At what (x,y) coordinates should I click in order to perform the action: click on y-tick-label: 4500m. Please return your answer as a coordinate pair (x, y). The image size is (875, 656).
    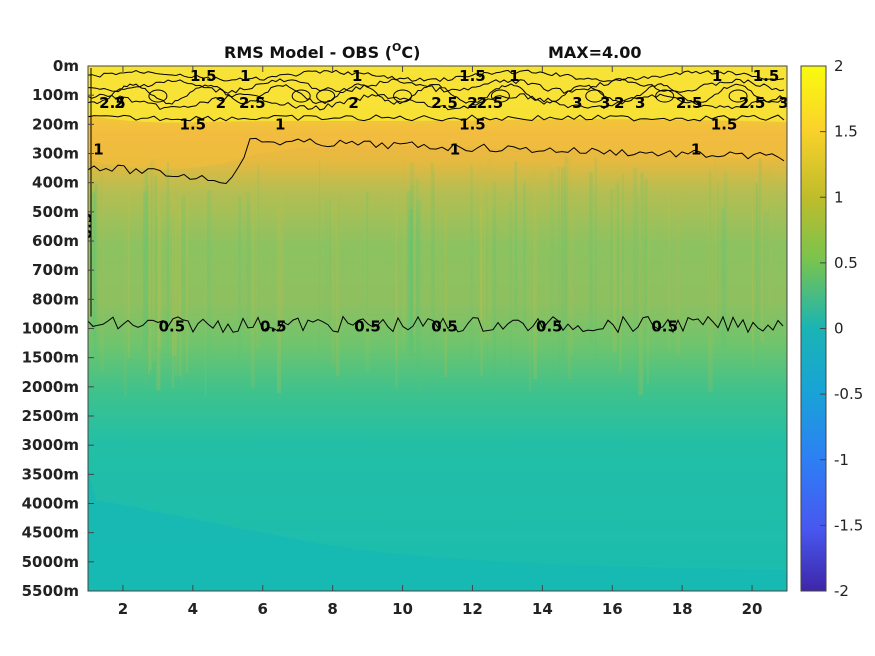
    Looking at the image, I should click on (50, 533).